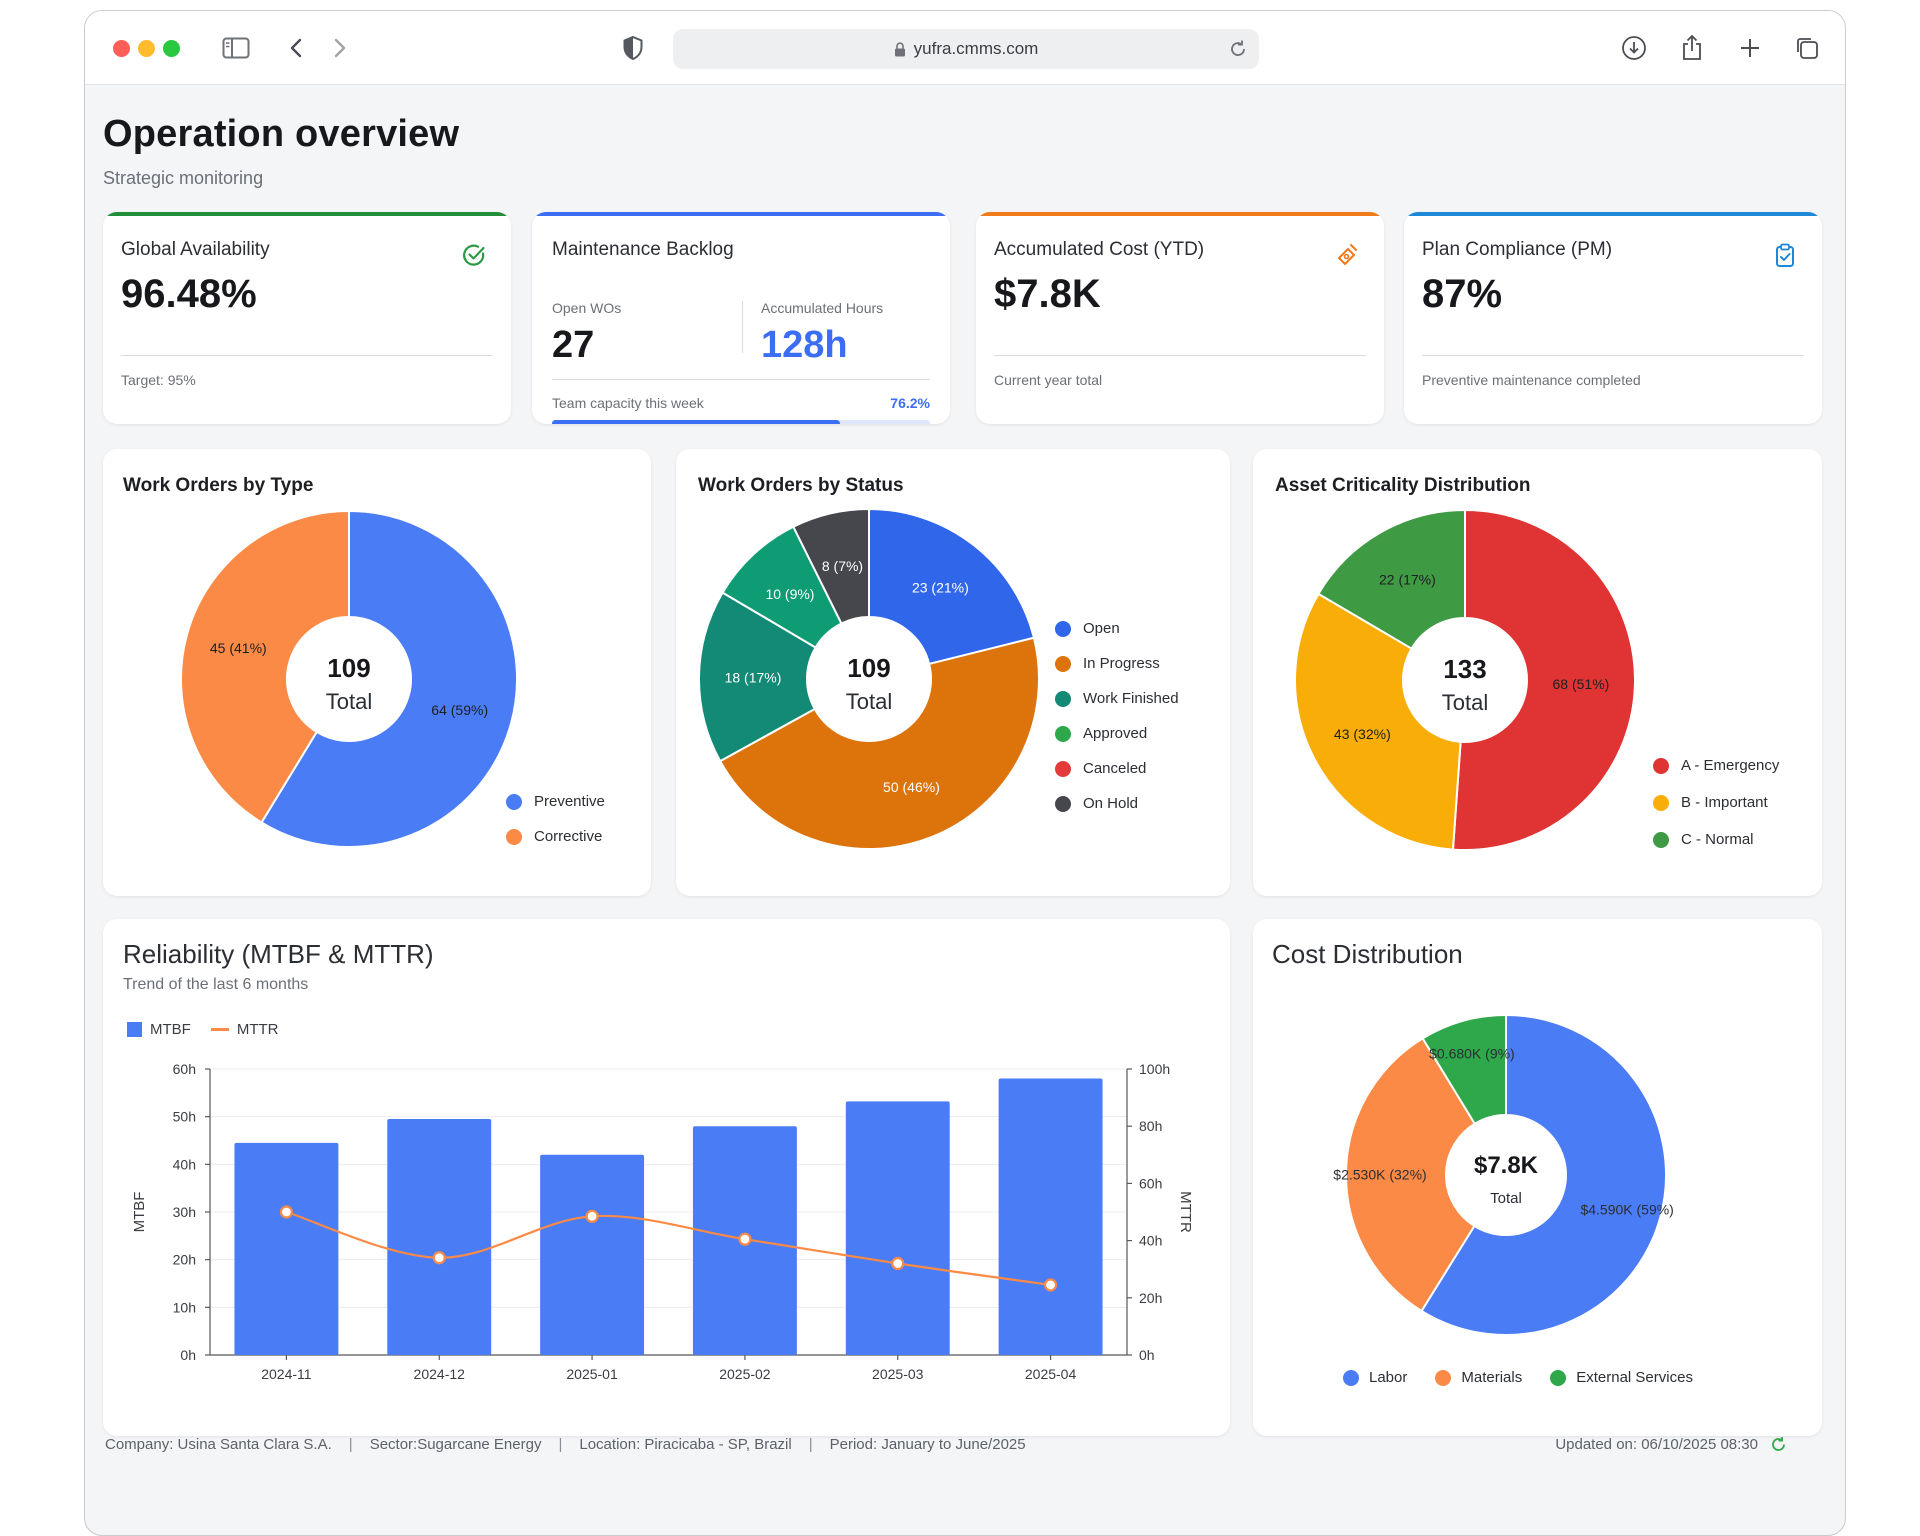 Image resolution: width=1920 pixels, height=1536 pixels. I want to click on capacity-progress-track, so click(741, 422).